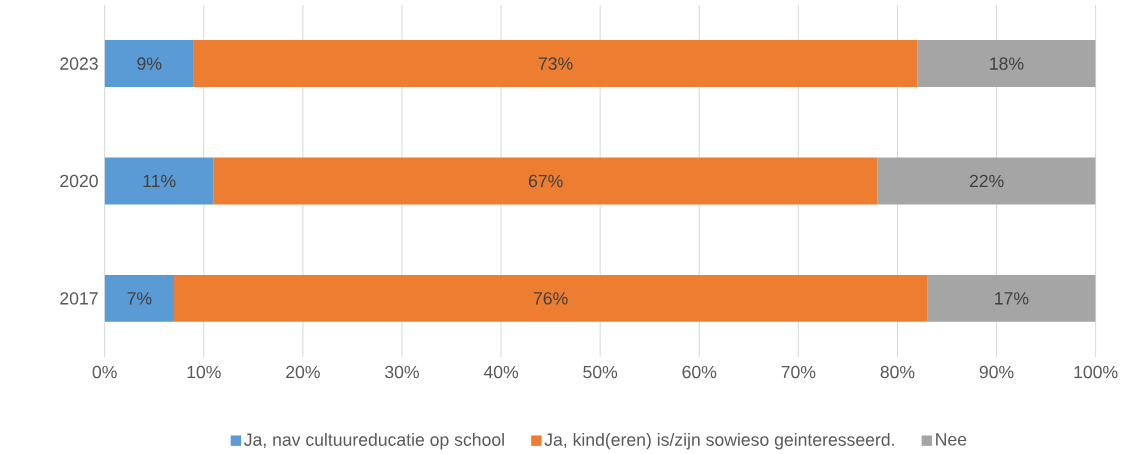 The height and width of the screenshot is (454, 1124). Describe the element at coordinates (798, 372) in the screenshot. I see `x-tick-label: 70%` at that location.